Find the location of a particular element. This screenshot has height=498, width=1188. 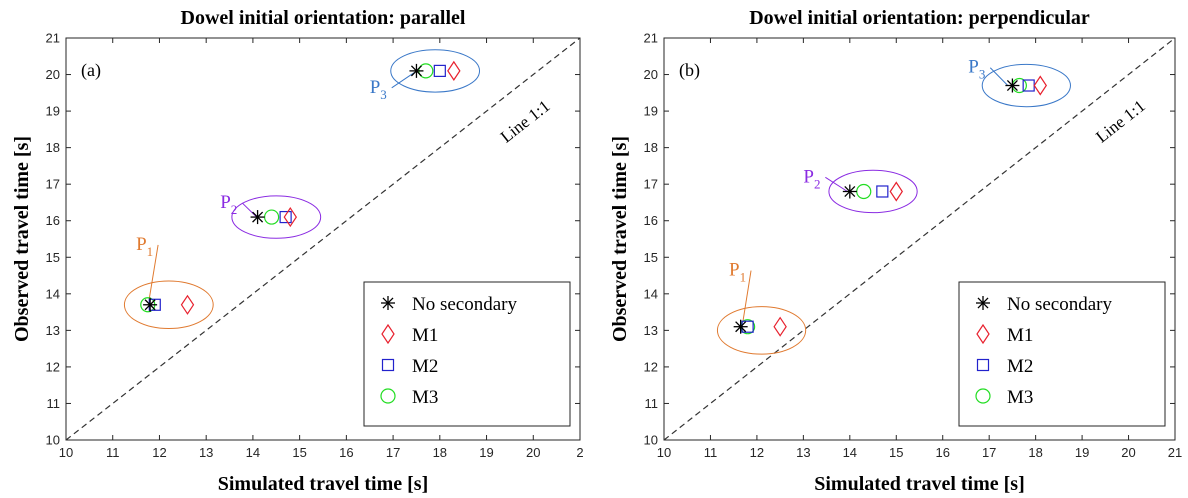

group-label: P3 is located at coordinates (976, 69).